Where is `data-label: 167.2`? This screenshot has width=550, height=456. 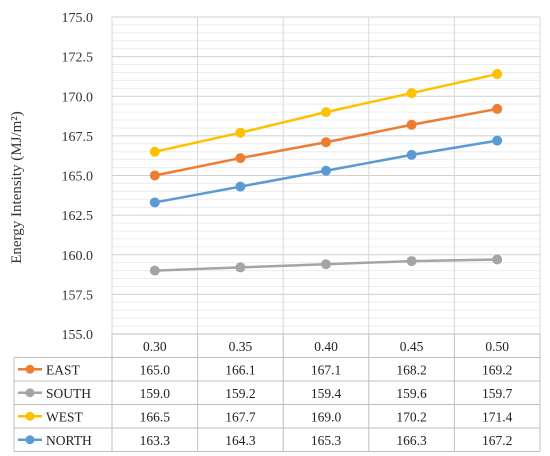 data-label: 167.2 is located at coordinates (497, 440).